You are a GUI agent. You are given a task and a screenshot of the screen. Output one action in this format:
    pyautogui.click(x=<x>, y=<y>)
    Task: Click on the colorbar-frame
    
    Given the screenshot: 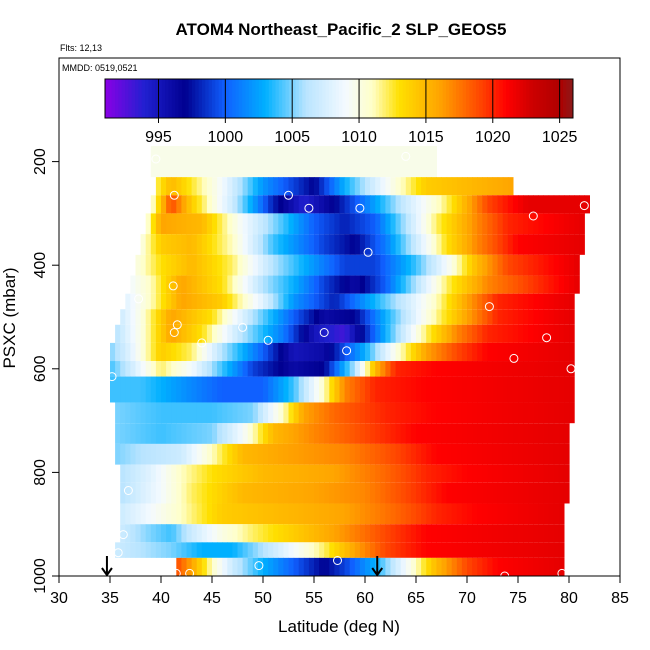 What is the action you would take?
    pyautogui.click(x=339, y=98)
    